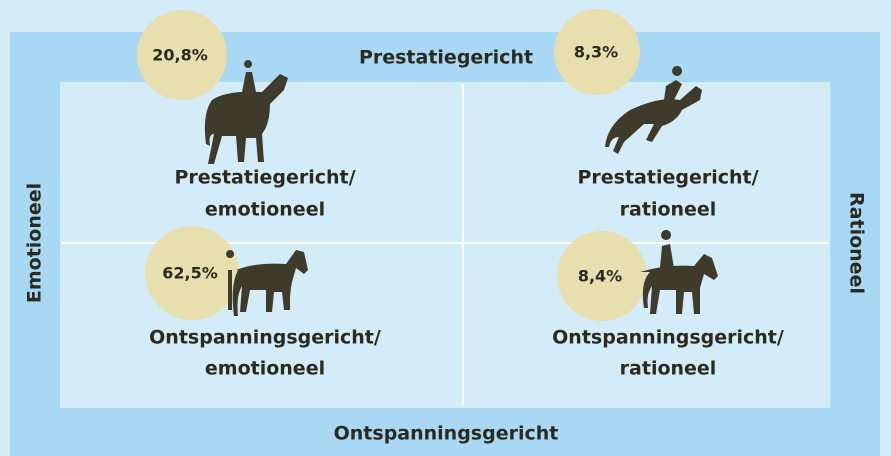 The image size is (891, 456). I want to click on right-axis-label: Rationeel, so click(857, 243).